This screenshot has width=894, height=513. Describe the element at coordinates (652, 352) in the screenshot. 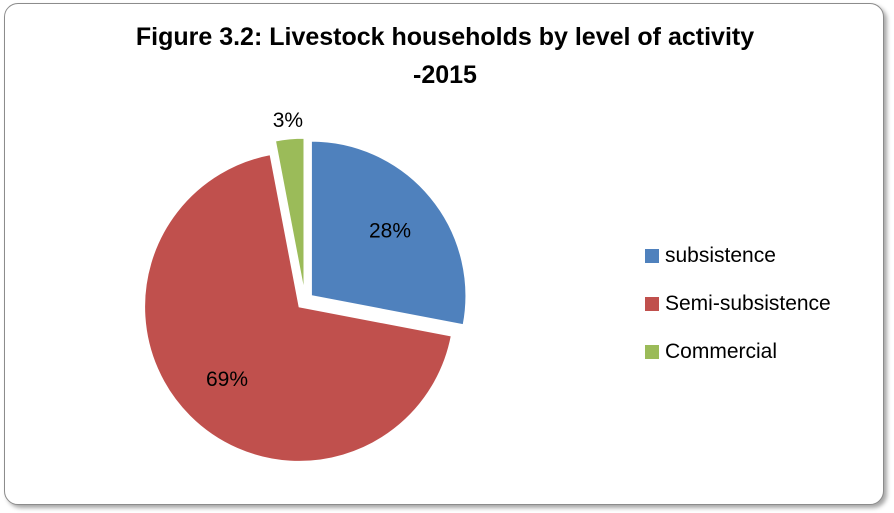

I see `legend-swatch-commercial` at that location.